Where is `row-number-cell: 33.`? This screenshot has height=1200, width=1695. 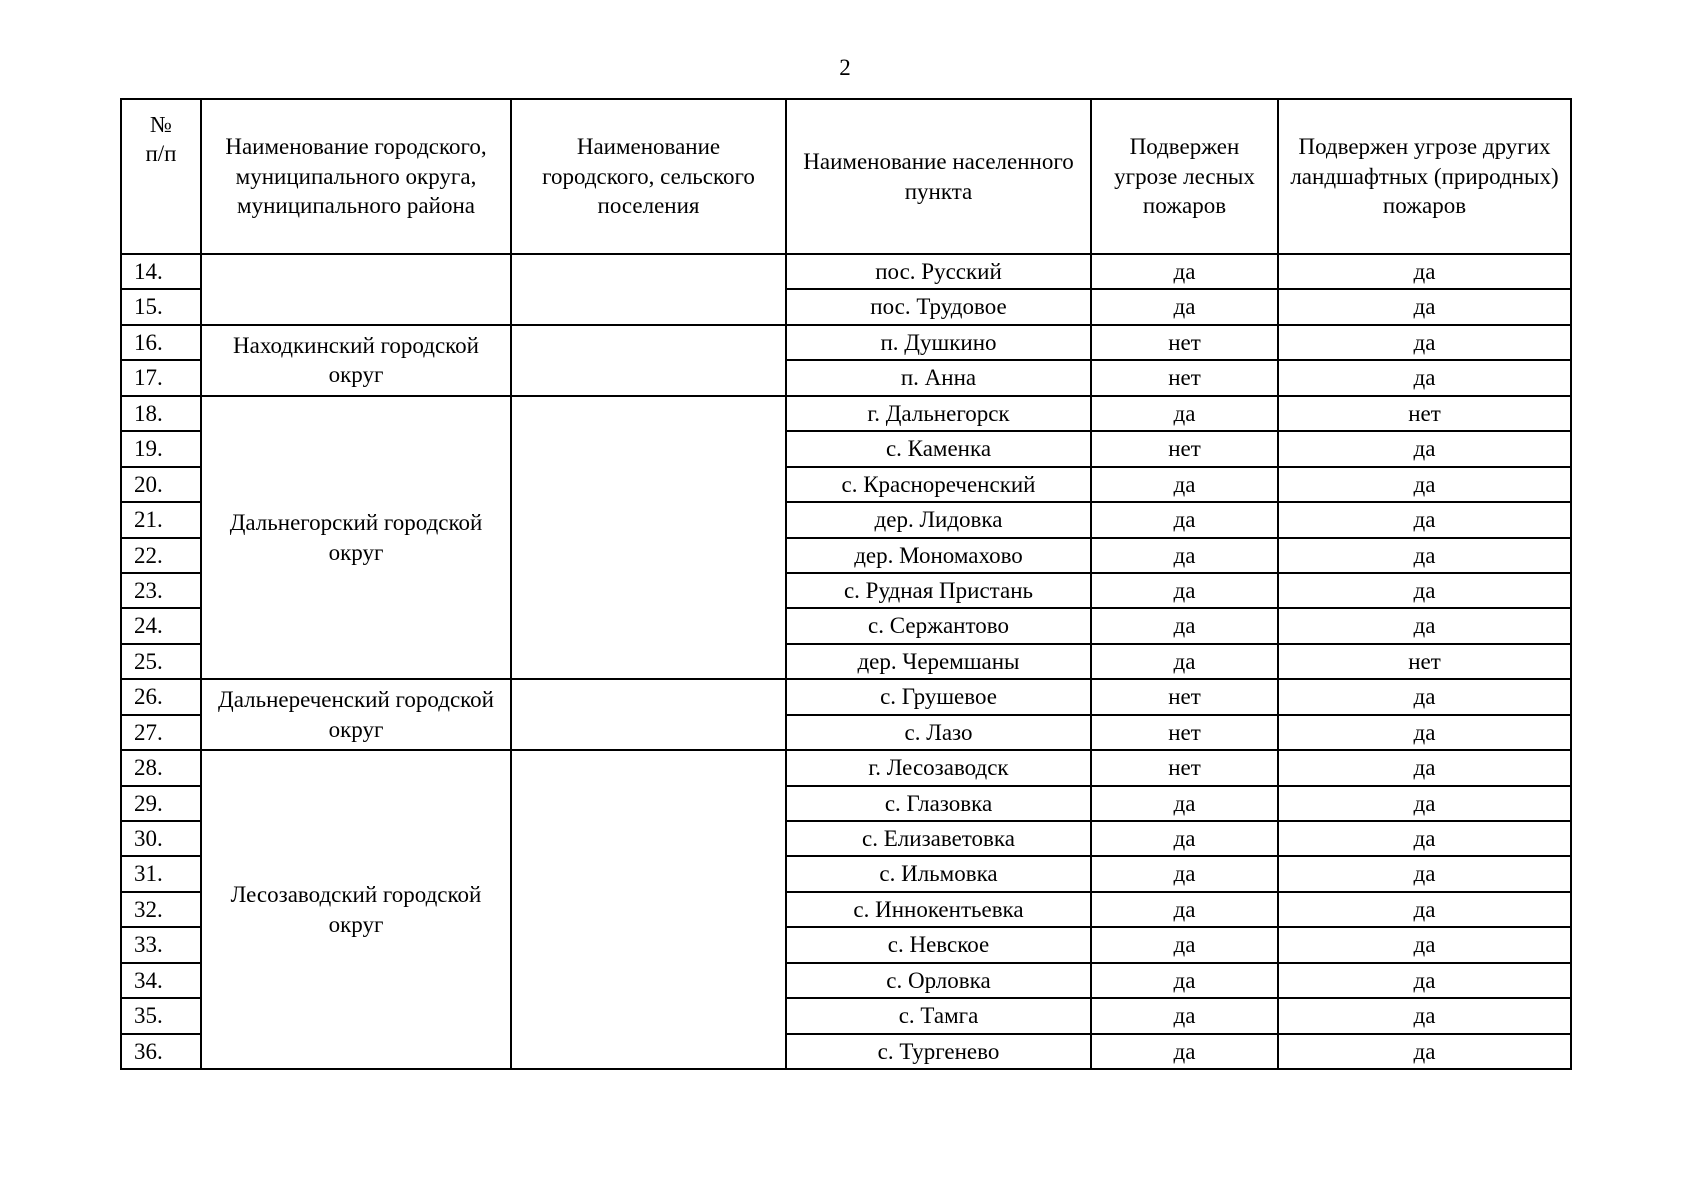 row-number-cell: 33. is located at coordinates (161, 945).